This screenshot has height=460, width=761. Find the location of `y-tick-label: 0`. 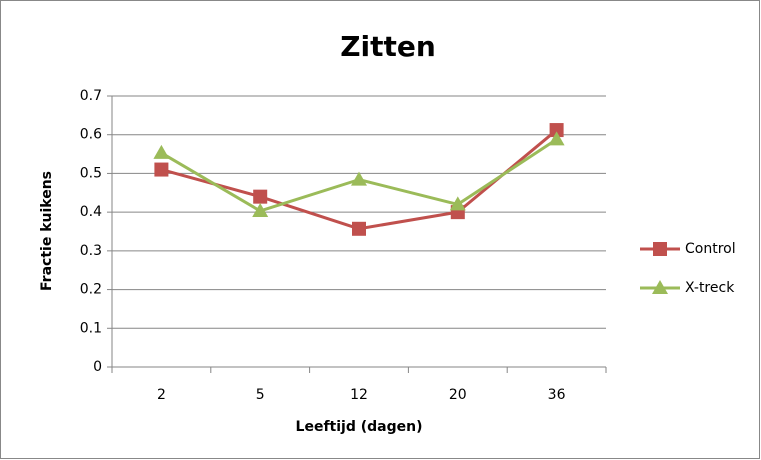

y-tick-label: 0 is located at coordinates (97, 367).